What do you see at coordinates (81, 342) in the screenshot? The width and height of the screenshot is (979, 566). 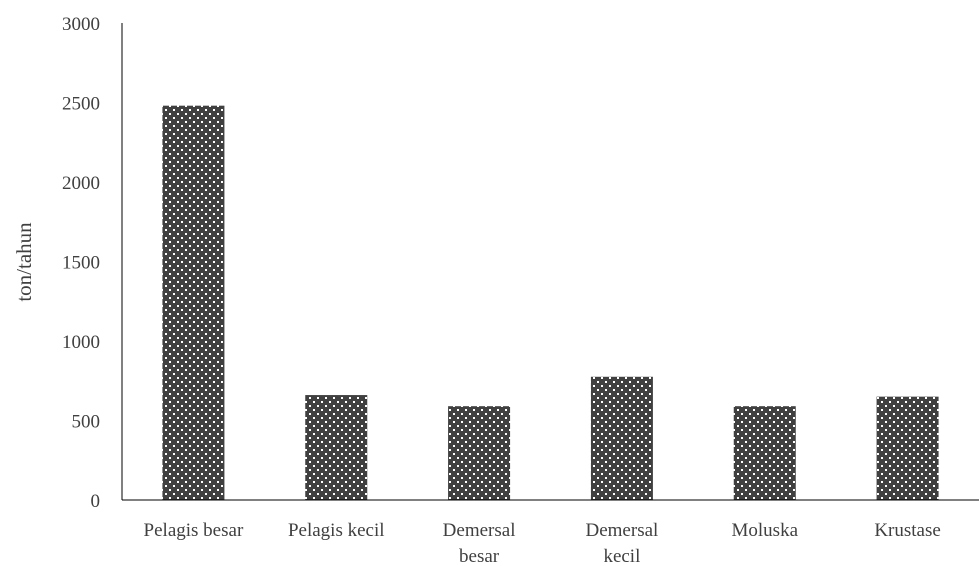 I see `y-tick-label: 1000` at bounding box center [81, 342].